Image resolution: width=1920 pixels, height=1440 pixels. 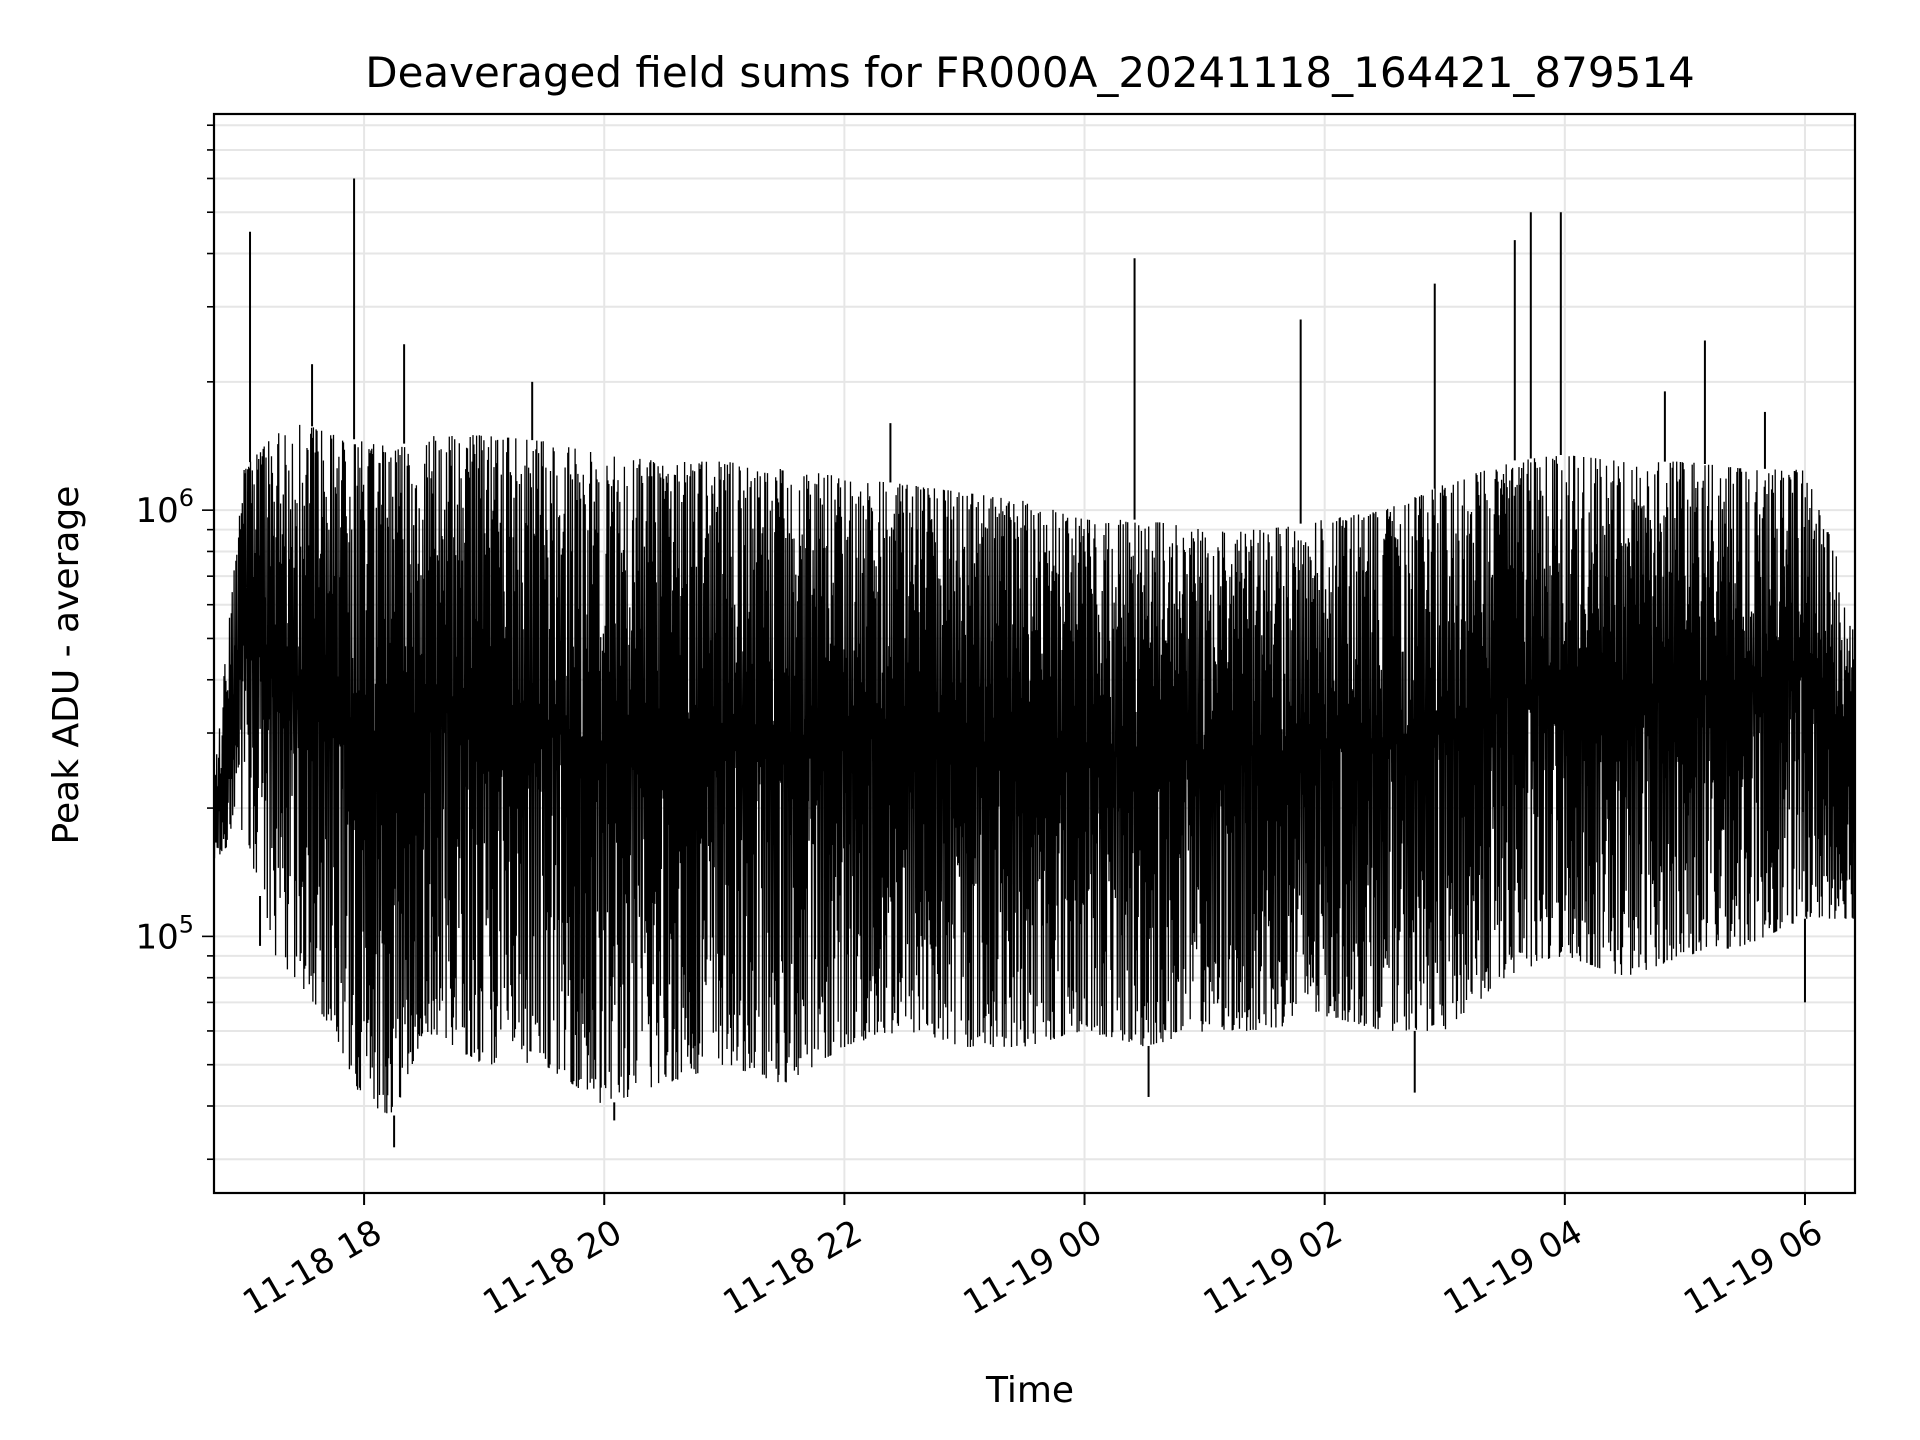 What do you see at coordinates (66, 665) in the screenshot?
I see `y-axis-label: Peak ADU - average` at bounding box center [66, 665].